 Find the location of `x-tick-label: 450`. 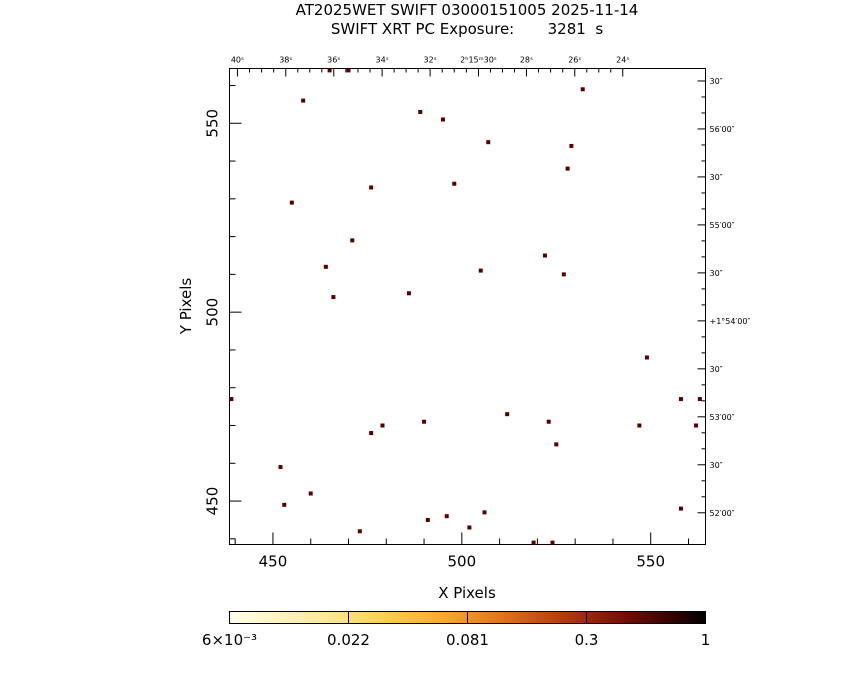

x-tick-label: 450 is located at coordinates (273, 562).